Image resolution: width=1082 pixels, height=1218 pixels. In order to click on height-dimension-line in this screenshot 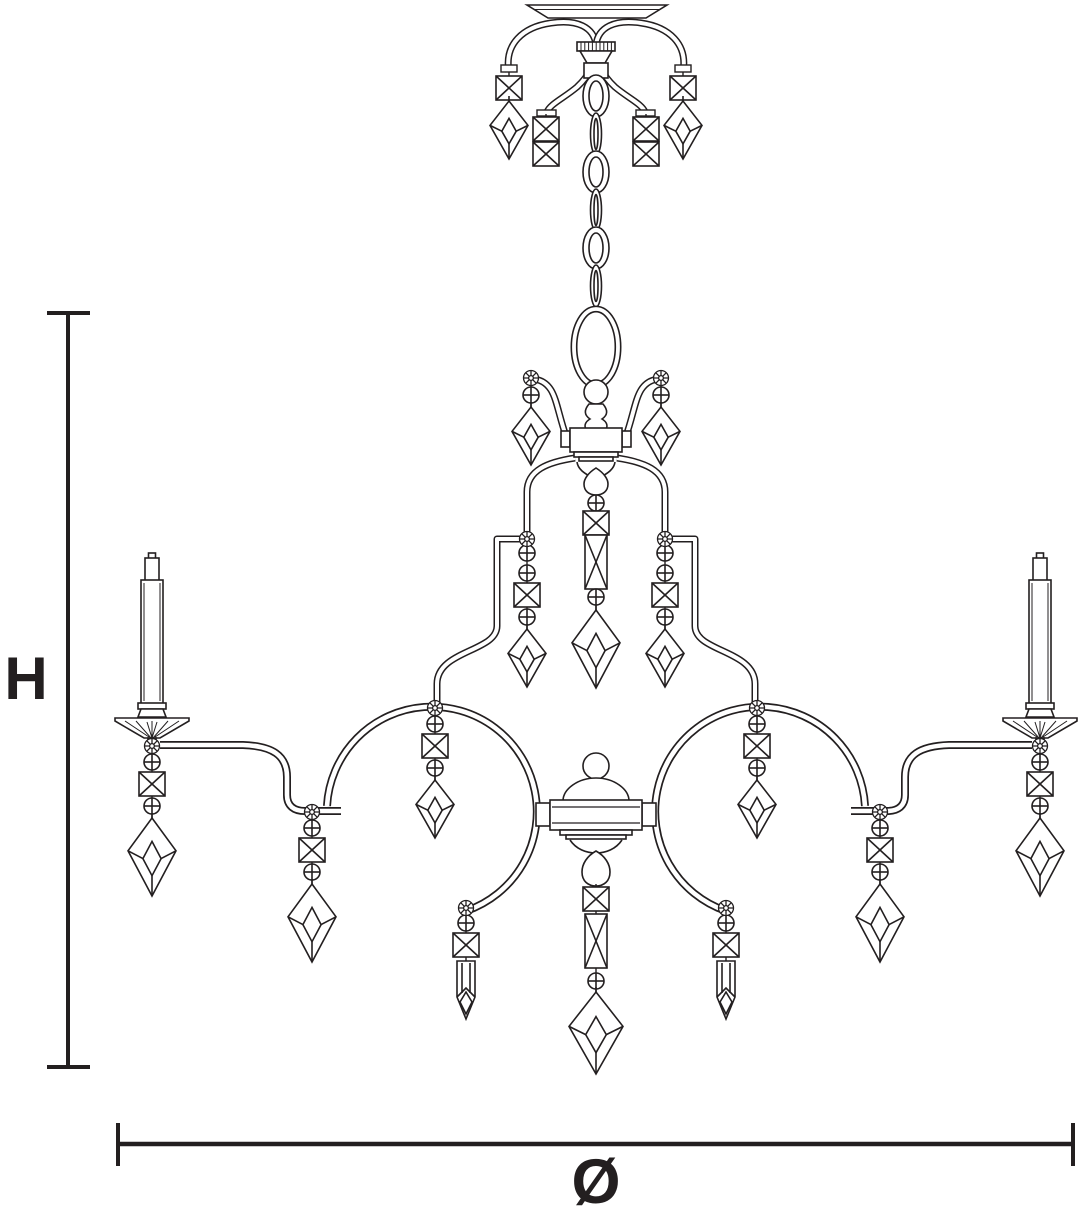, I will do `click(68, 690)`.